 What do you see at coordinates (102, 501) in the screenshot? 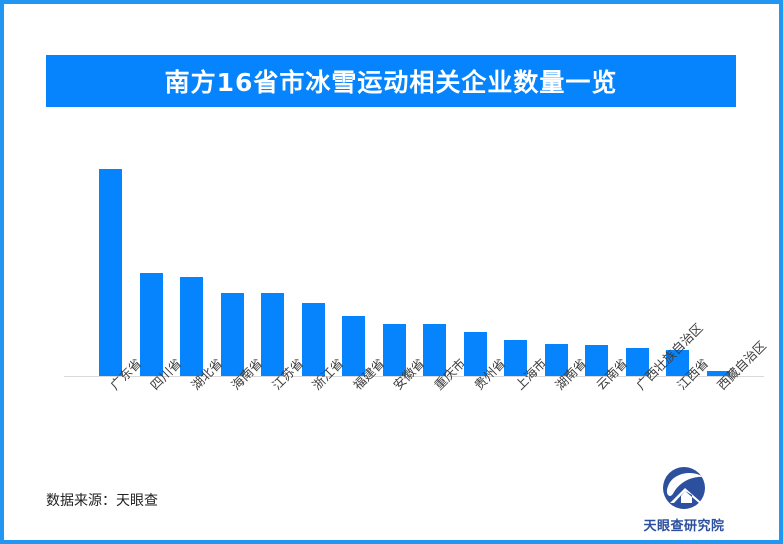
I see `data-source-note: 数据来源：天眼查` at bounding box center [102, 501].